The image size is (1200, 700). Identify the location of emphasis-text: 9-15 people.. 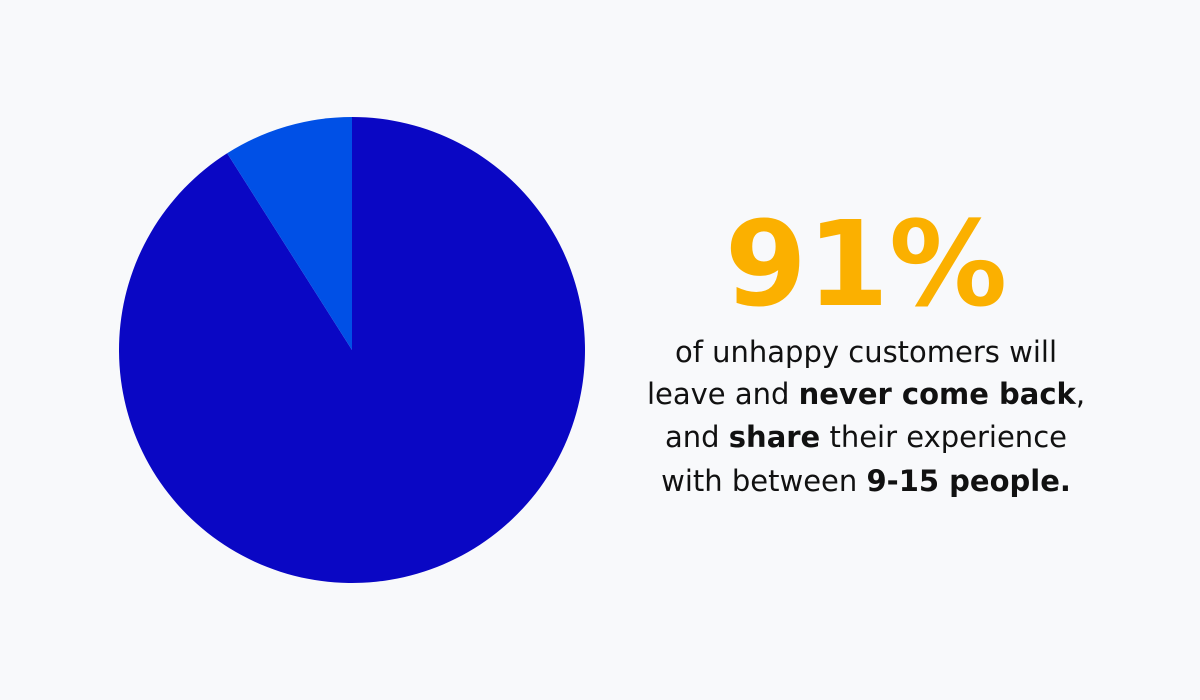
(968, 481).